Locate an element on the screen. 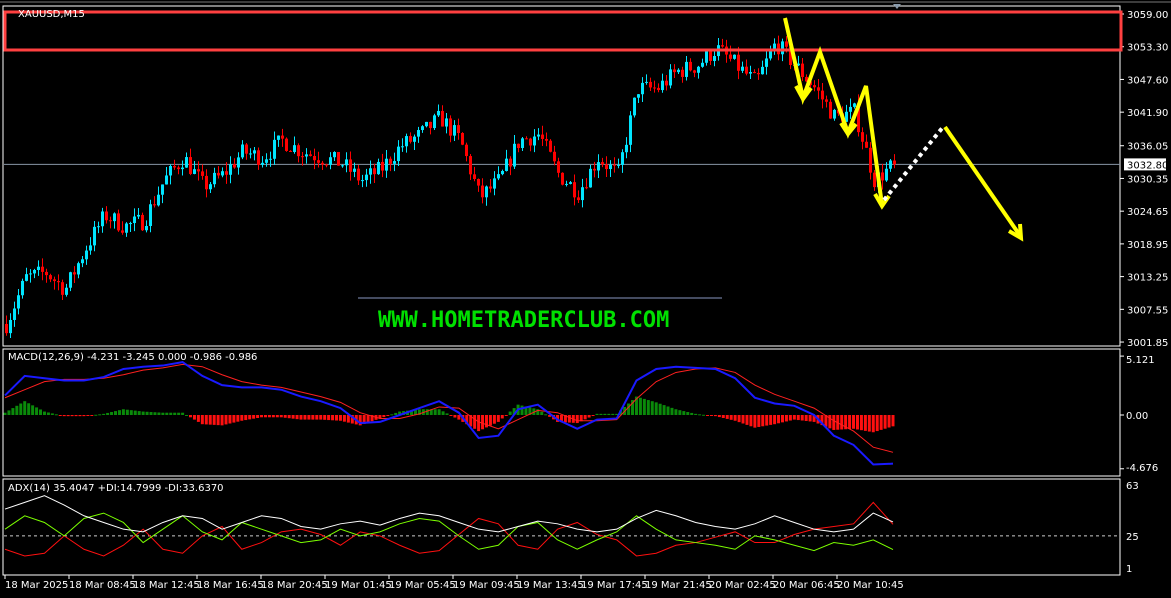  price-tick-label: 3001.85 is located at coordinates (1147, 343).